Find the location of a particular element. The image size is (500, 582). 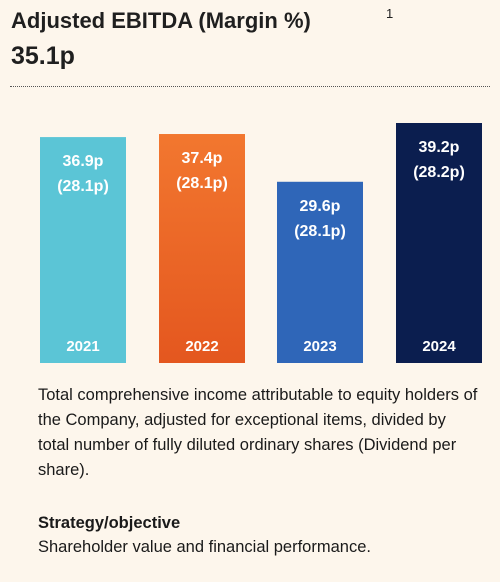

strategy-heading: Strategy/objective is located at coordinates (109, 523).